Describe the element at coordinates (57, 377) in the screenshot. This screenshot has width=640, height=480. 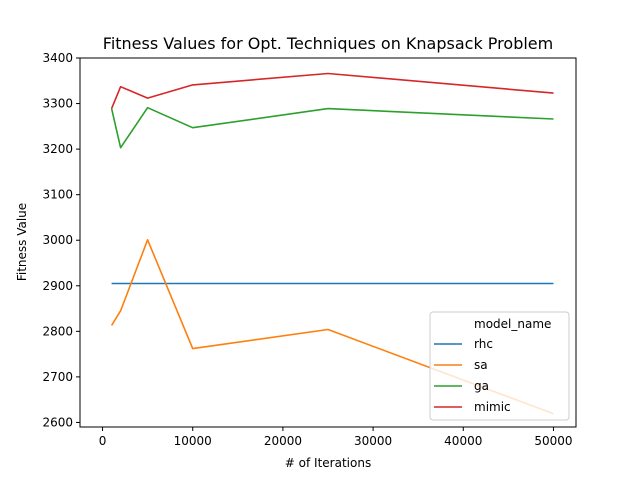
I see `y-tick-label: 2700` at that location.